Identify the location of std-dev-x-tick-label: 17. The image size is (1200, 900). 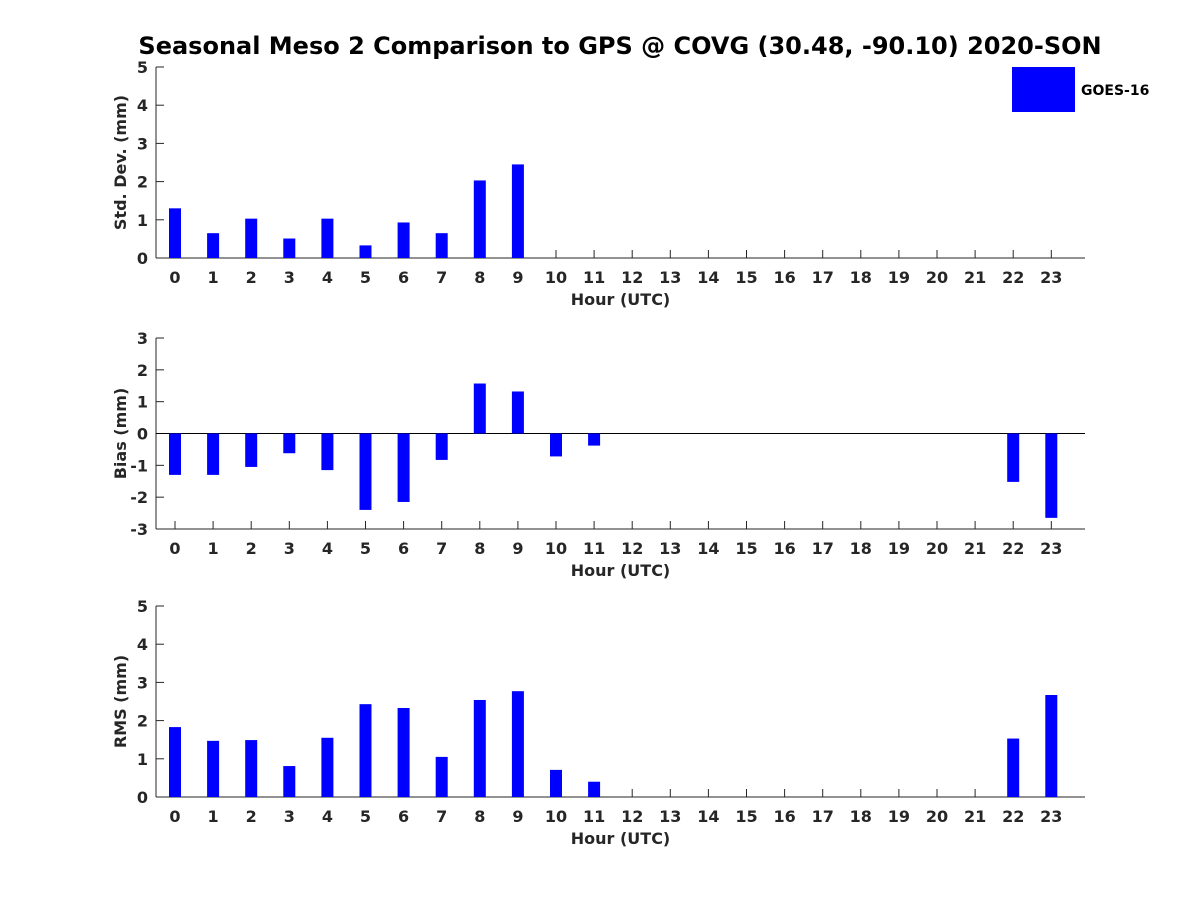
(823, 277).